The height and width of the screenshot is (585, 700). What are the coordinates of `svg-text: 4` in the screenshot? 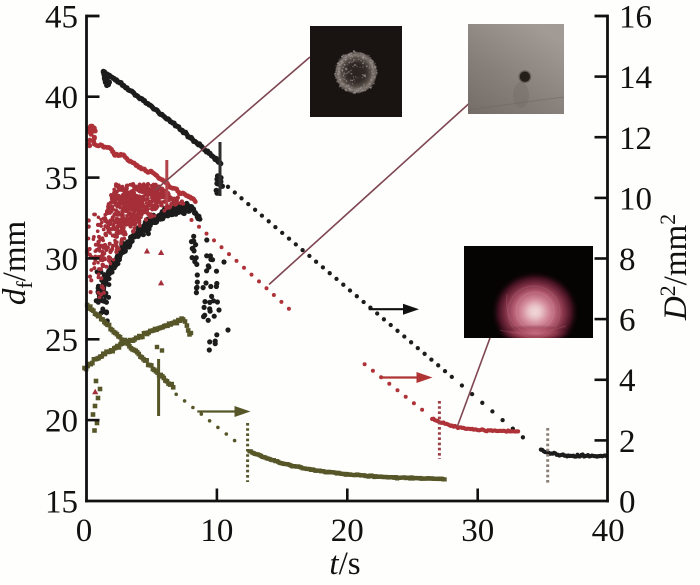 It's located at (627, 381).